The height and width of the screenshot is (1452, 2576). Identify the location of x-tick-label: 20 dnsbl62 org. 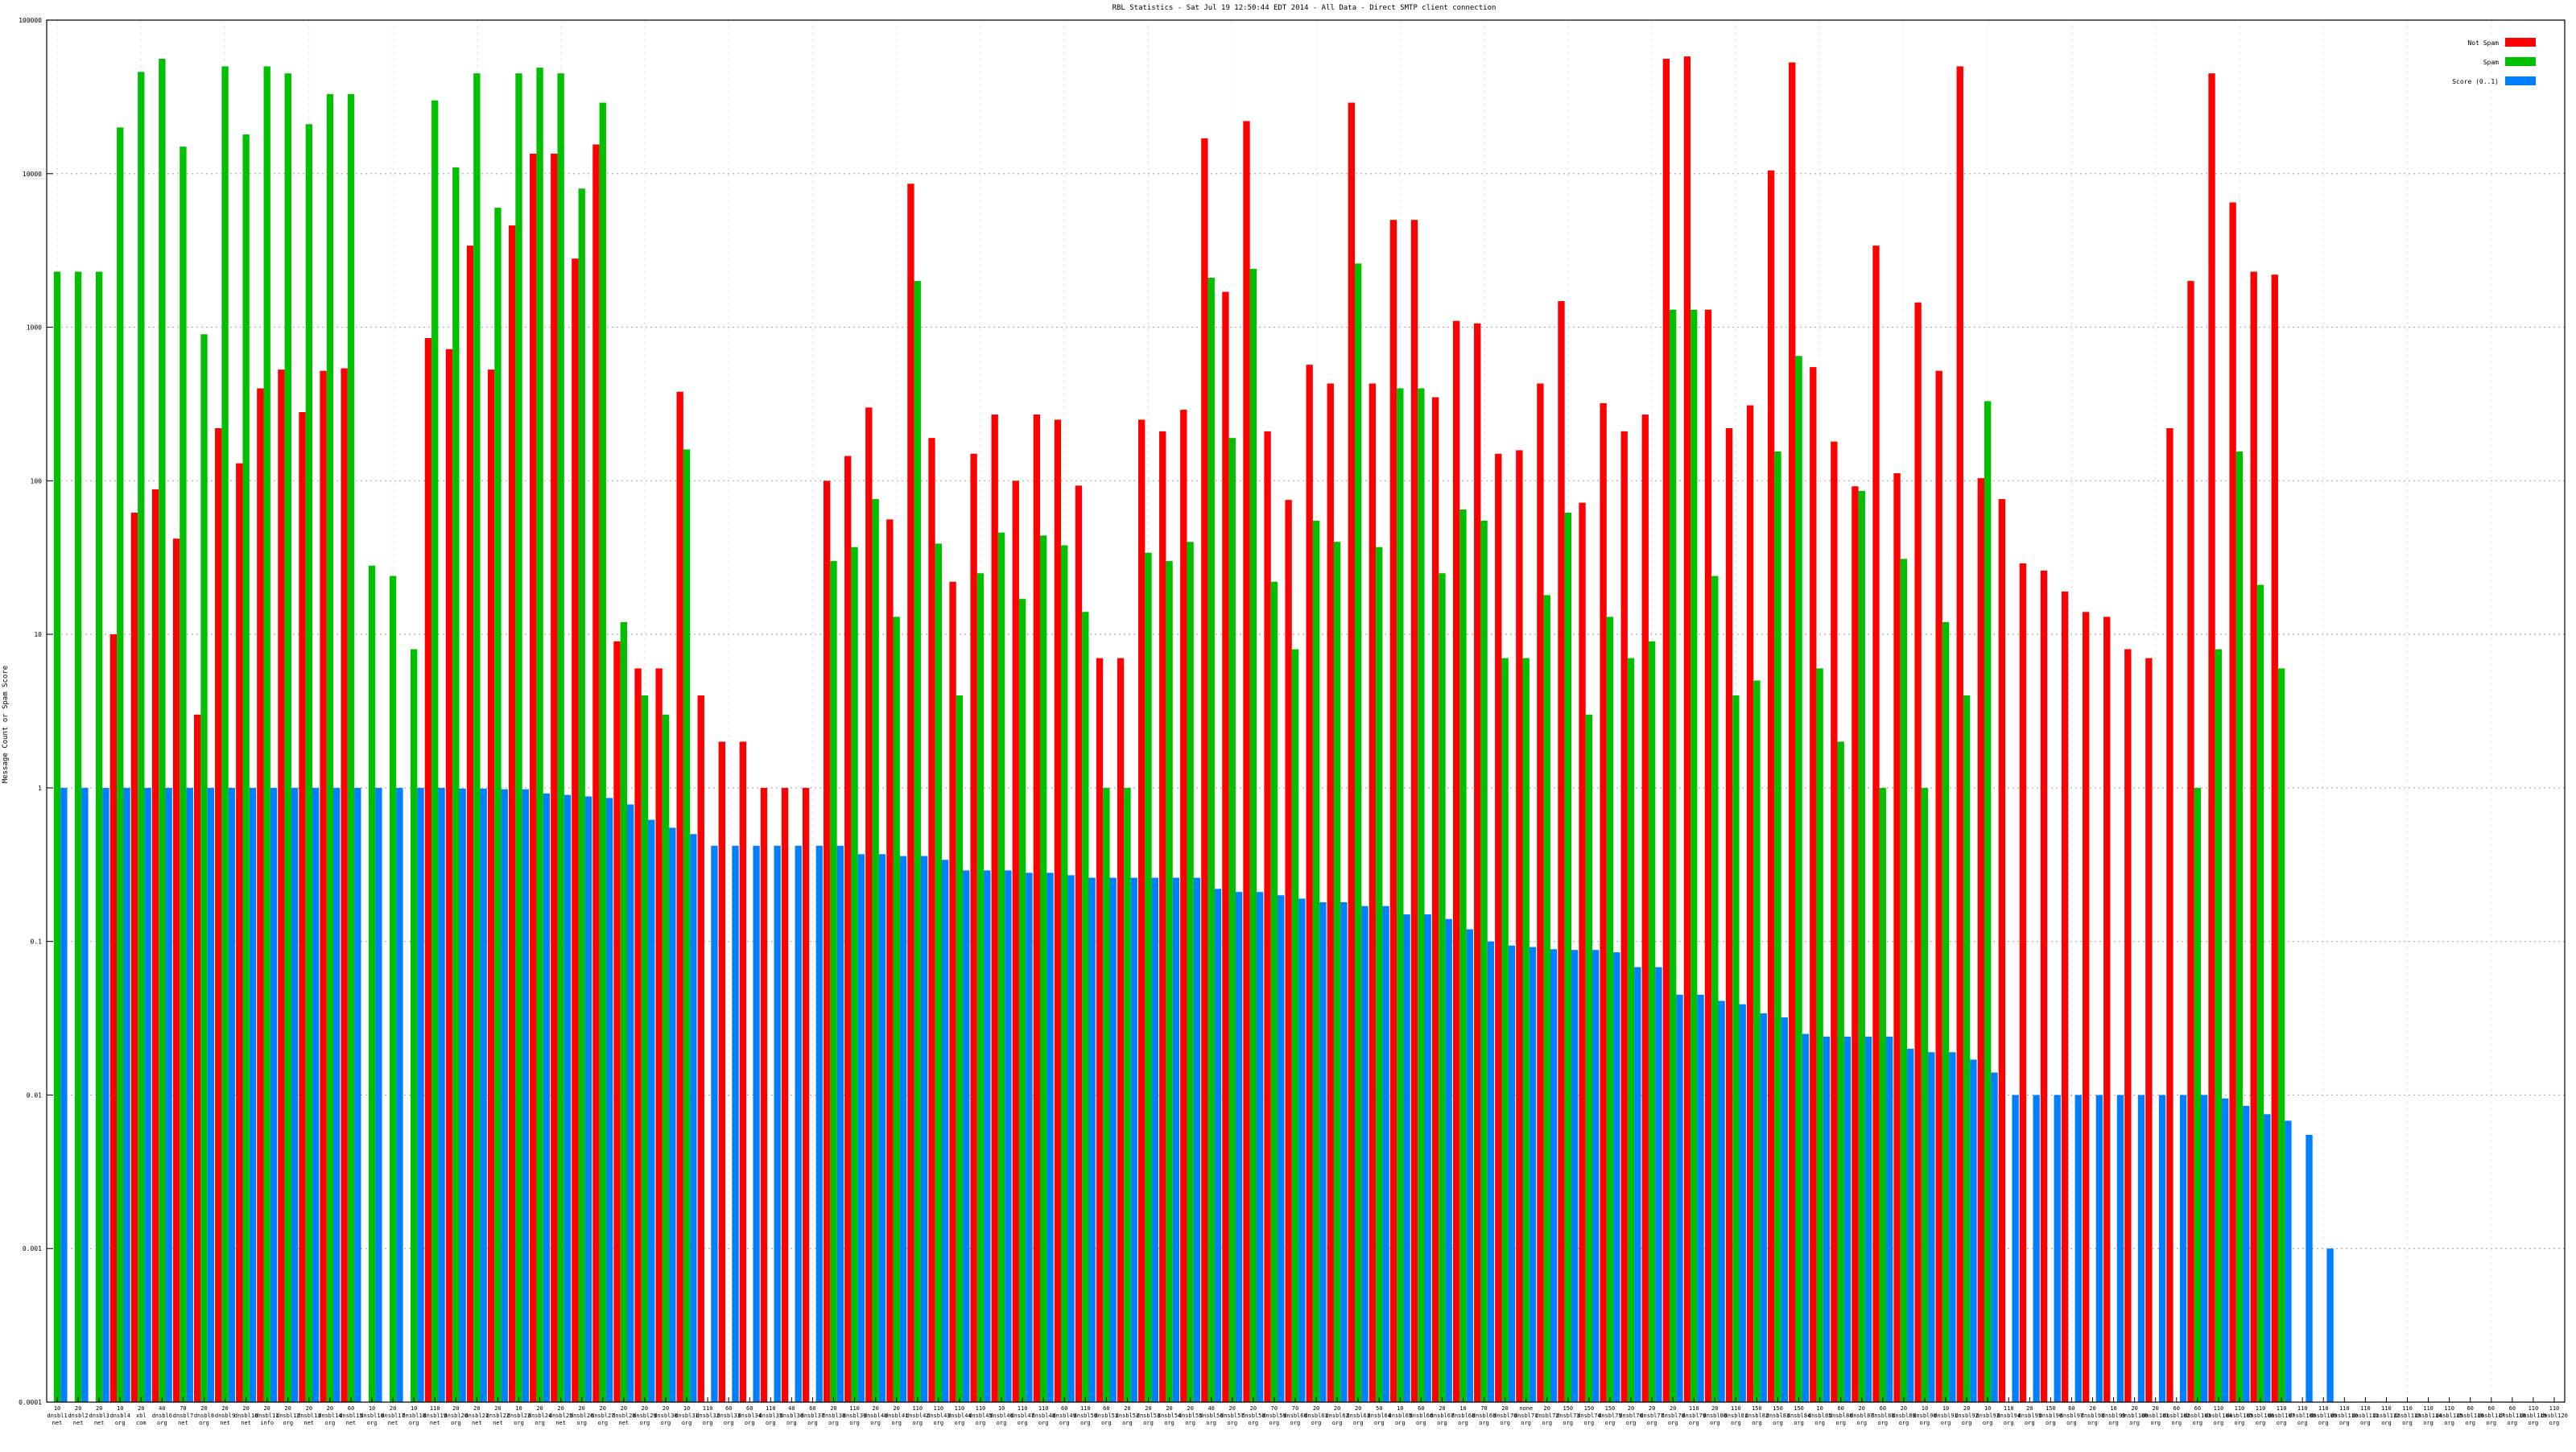
(1337, 1416).